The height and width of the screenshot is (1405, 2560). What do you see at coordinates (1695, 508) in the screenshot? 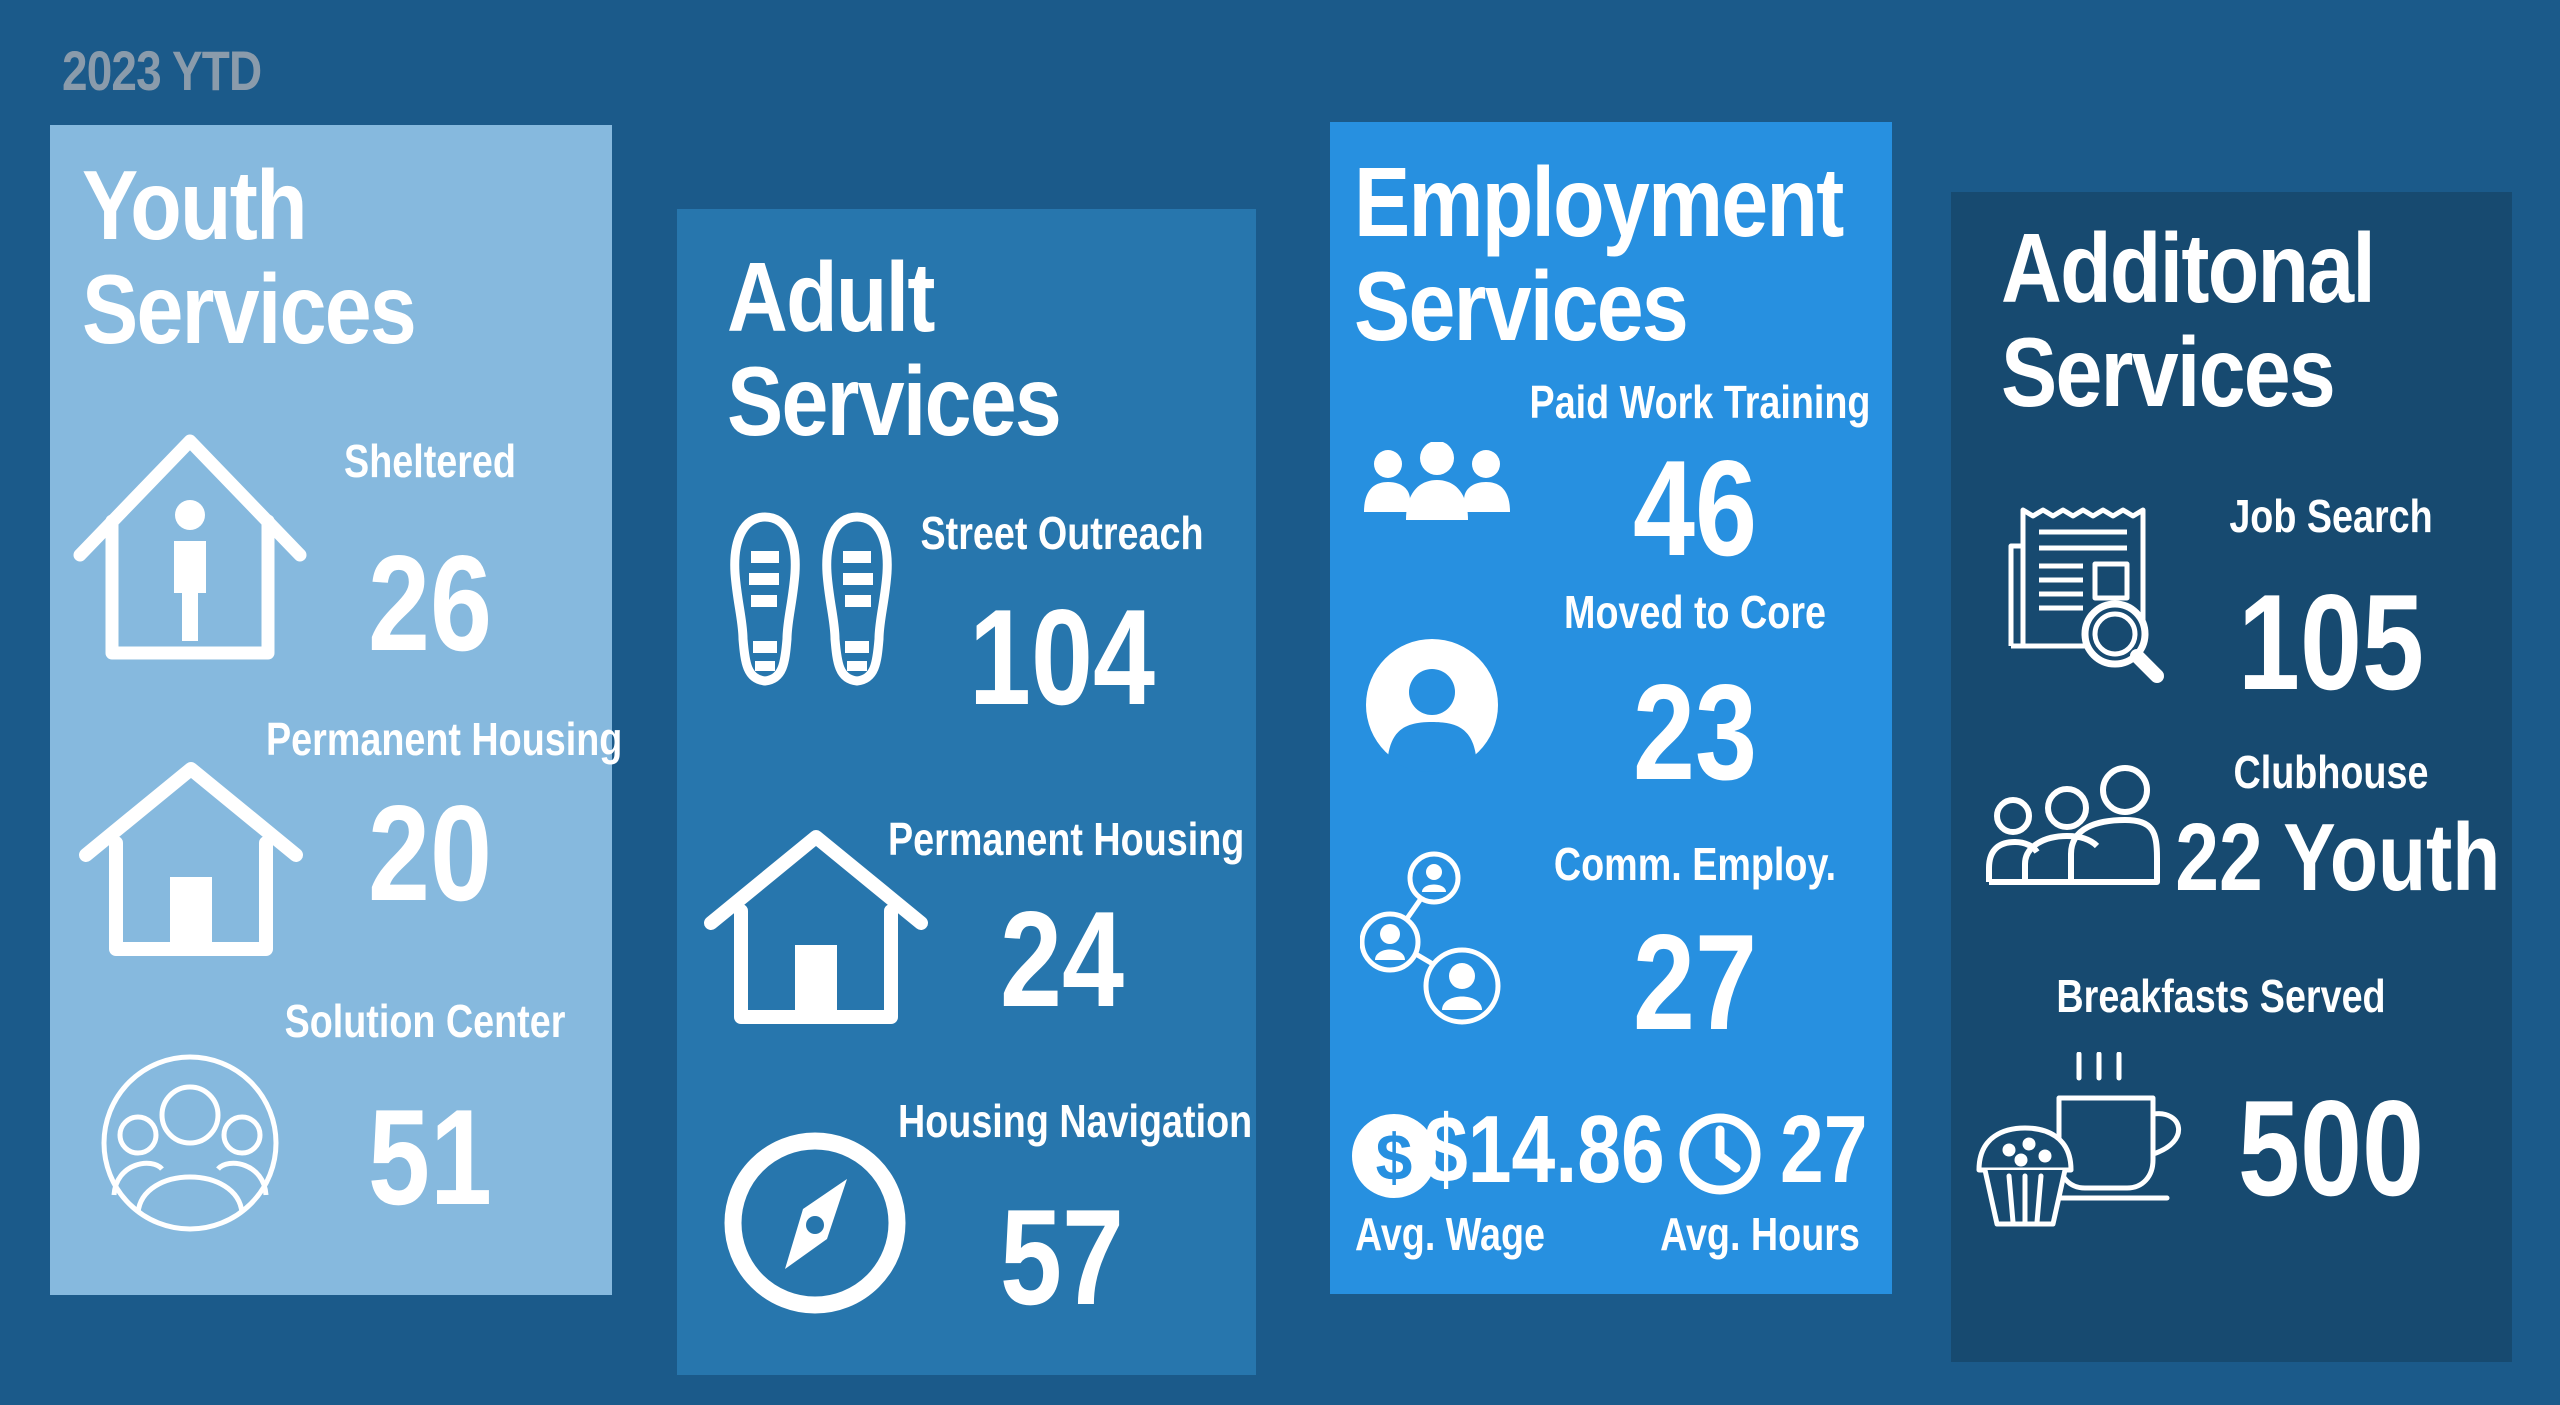
I see `stat-value-paid-work-training: 46` at bounding box center [1695, 508].